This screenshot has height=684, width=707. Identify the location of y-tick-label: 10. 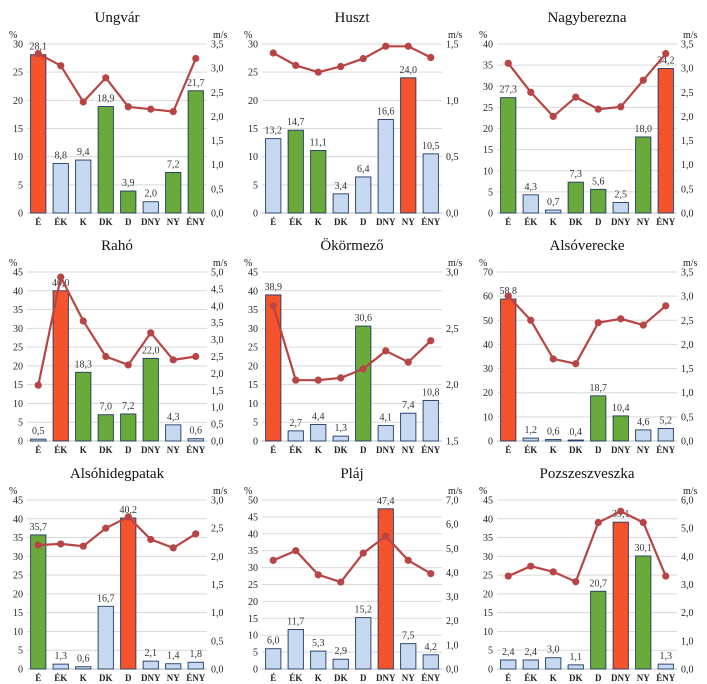
(488, 417).